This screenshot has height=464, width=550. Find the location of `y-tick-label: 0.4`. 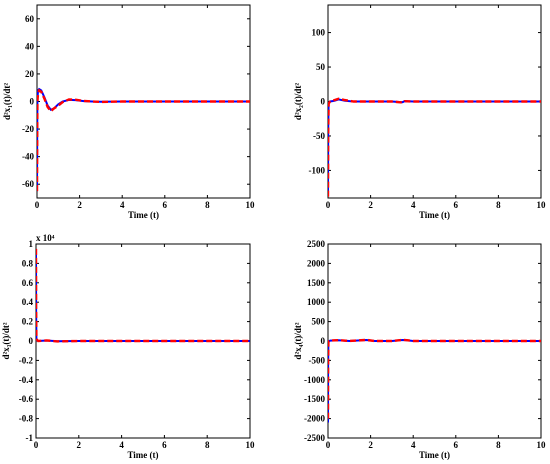

y-tick-label: 0.4 is located at coordinates (28, 302).